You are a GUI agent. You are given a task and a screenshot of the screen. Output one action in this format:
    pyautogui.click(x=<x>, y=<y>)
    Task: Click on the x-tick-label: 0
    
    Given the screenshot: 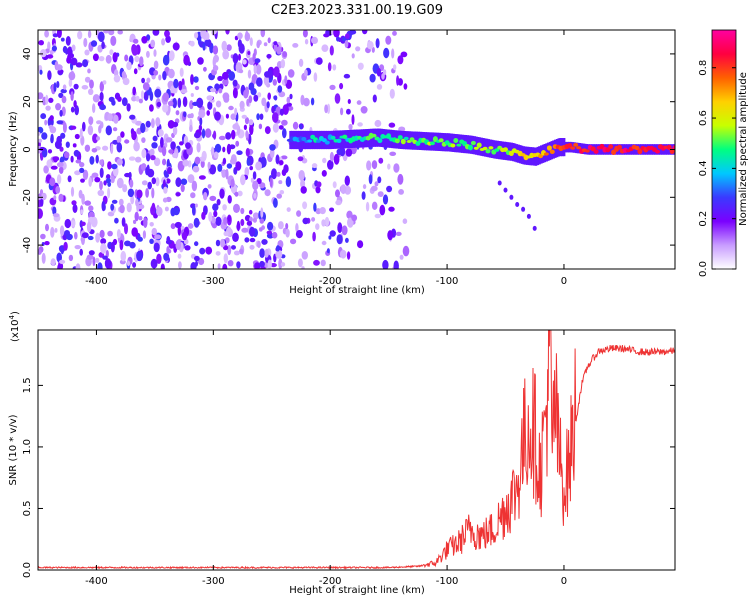 What is the action you would take?
    pyautogui.click(x=564, y=281)
    